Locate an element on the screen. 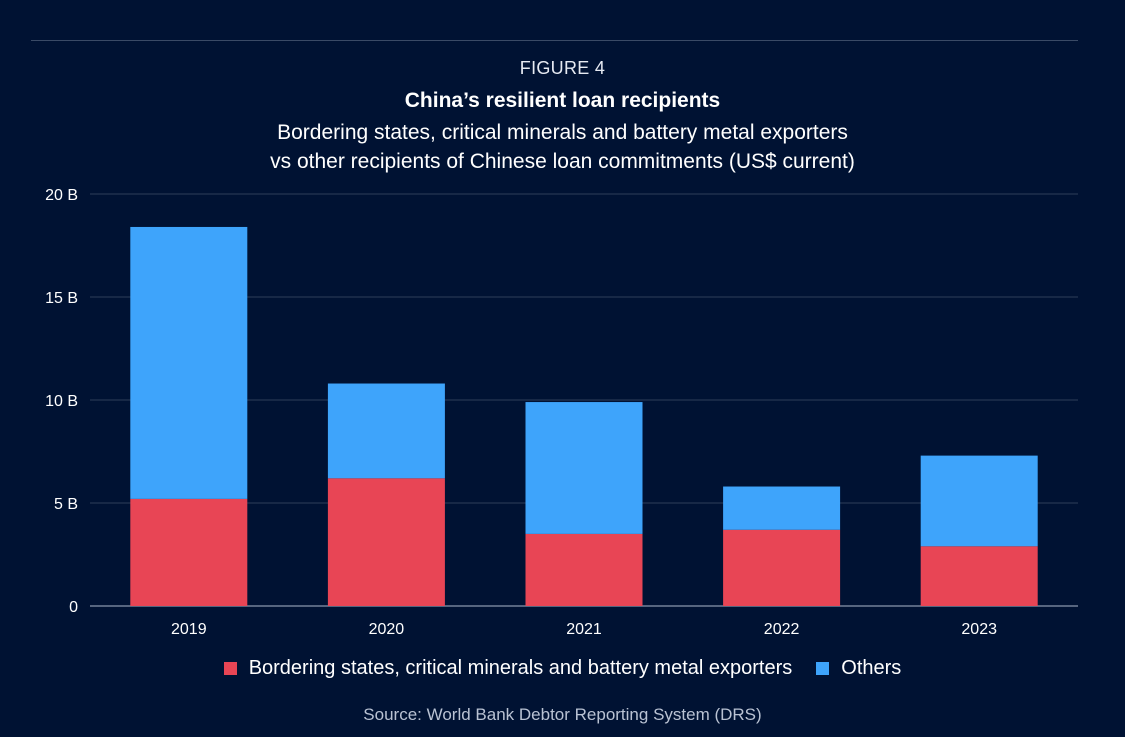  y-tick-label-0: 0 is located at coordinates (73, 607).